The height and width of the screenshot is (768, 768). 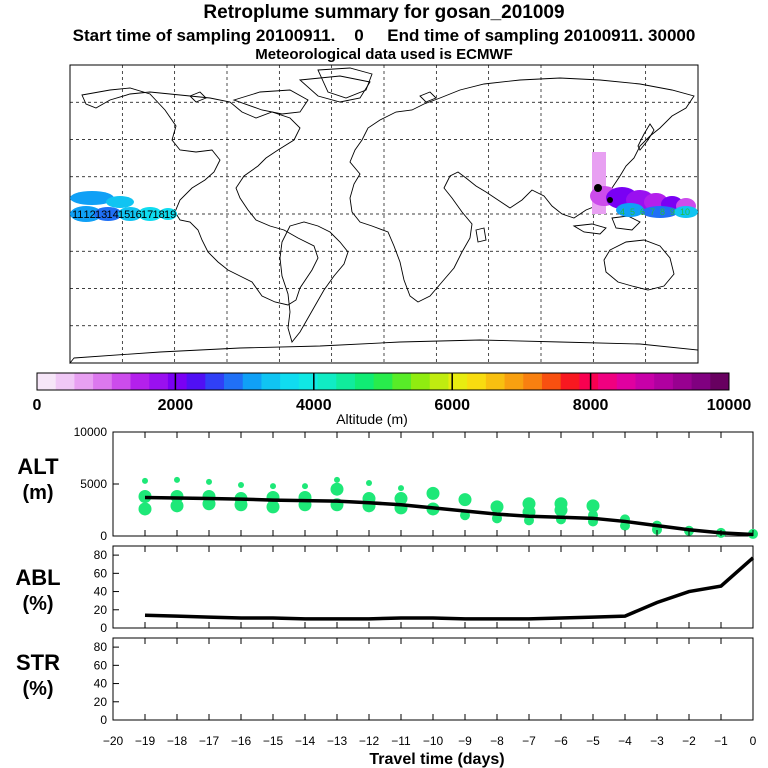 I want to click on plume-day-label: 7, so click(x=652, y=212).